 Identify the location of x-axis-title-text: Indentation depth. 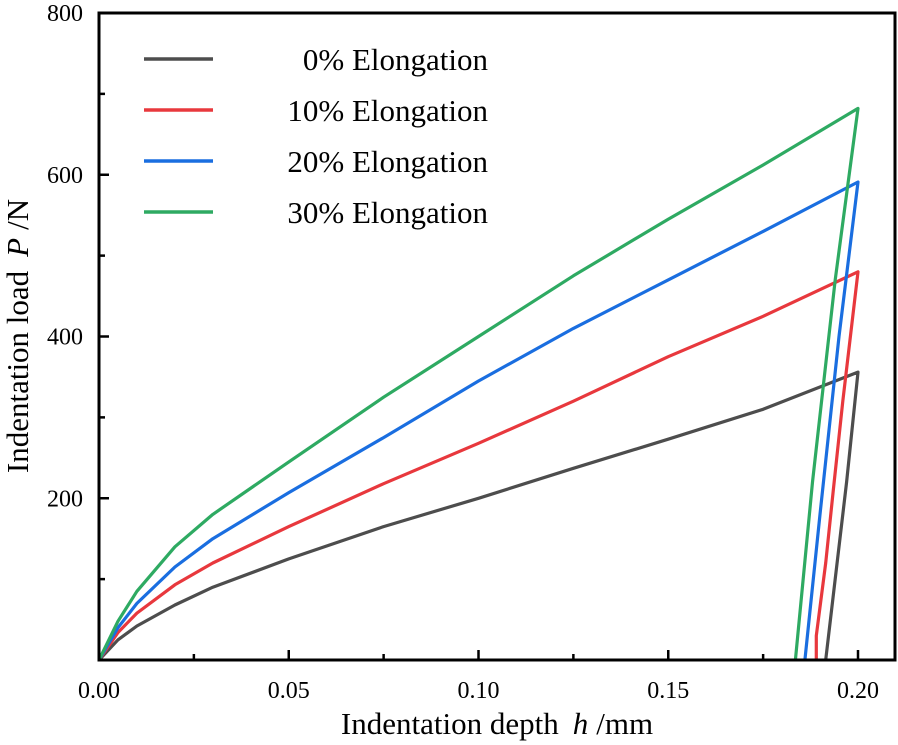
(450, 723).